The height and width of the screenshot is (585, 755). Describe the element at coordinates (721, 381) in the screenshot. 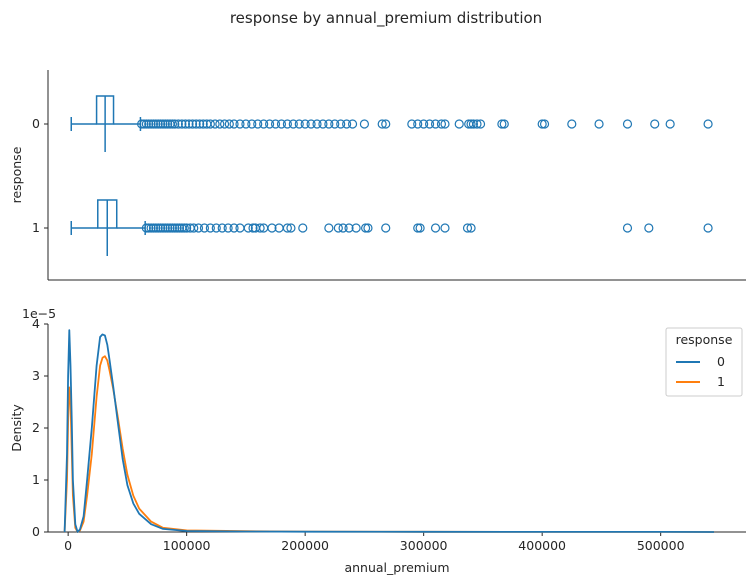

I see `legend-label-1: 1` at that location.